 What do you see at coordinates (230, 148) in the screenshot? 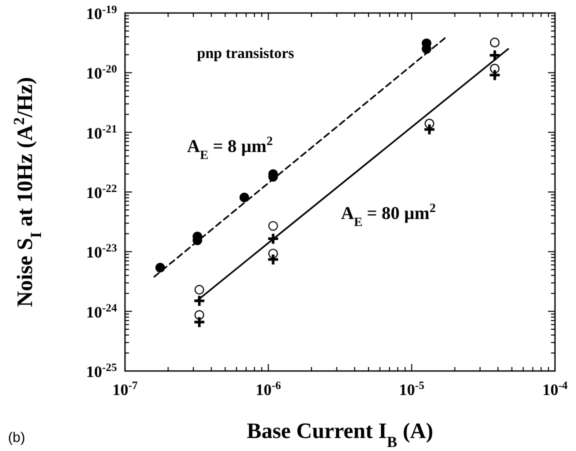
I see `annotation: A$_{E}$ = 8 µm$^{2}$` at bounding box center [230, 148].